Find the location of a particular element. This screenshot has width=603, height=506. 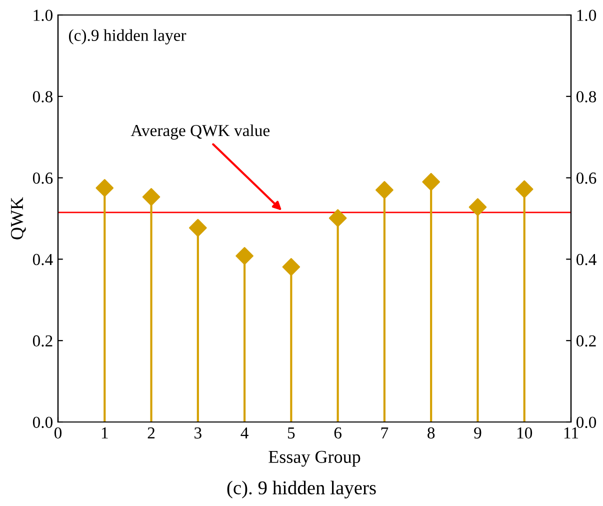

y-tick-label: 0.6 is located at coordinates (42, 178).